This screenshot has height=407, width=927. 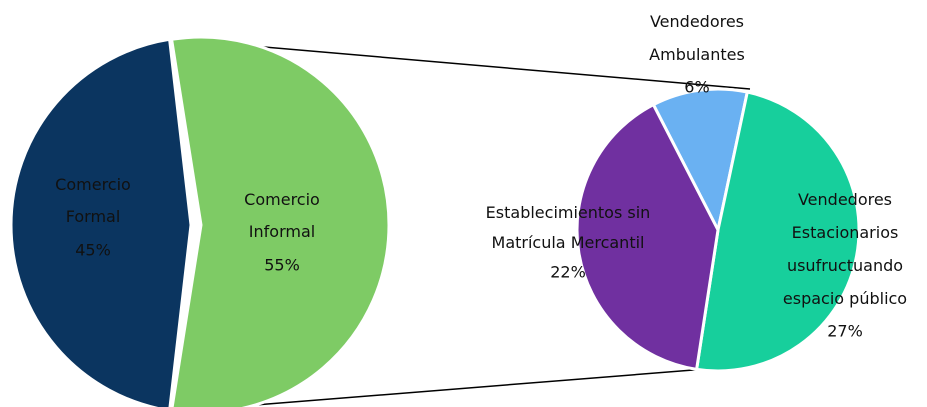 I want to click on slice-label: Vendedores Ambulantes, so click(x=697, y=38).